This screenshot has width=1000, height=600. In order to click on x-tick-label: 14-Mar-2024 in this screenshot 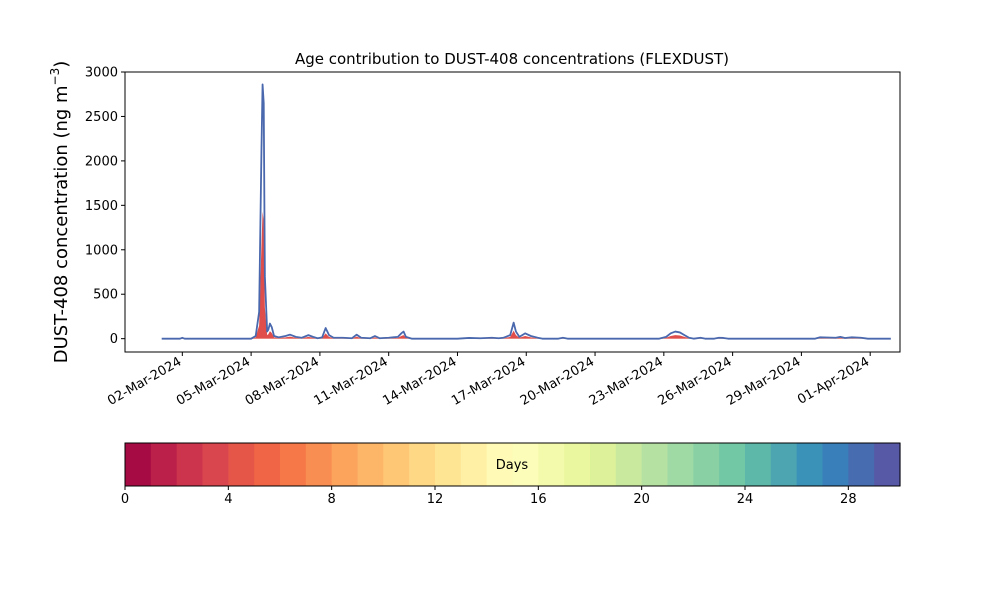, I will do `click(419, 381)`.